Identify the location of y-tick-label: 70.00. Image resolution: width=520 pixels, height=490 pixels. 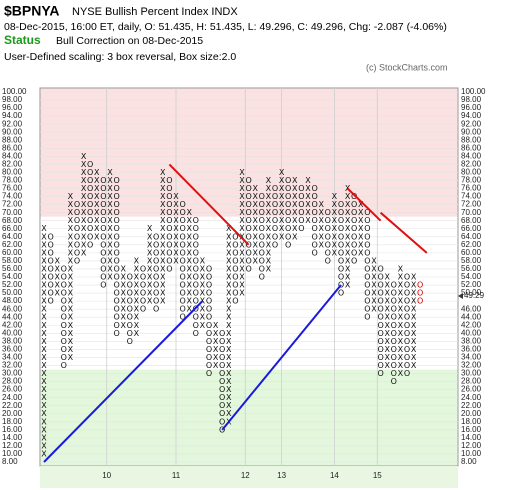
(12, 212).